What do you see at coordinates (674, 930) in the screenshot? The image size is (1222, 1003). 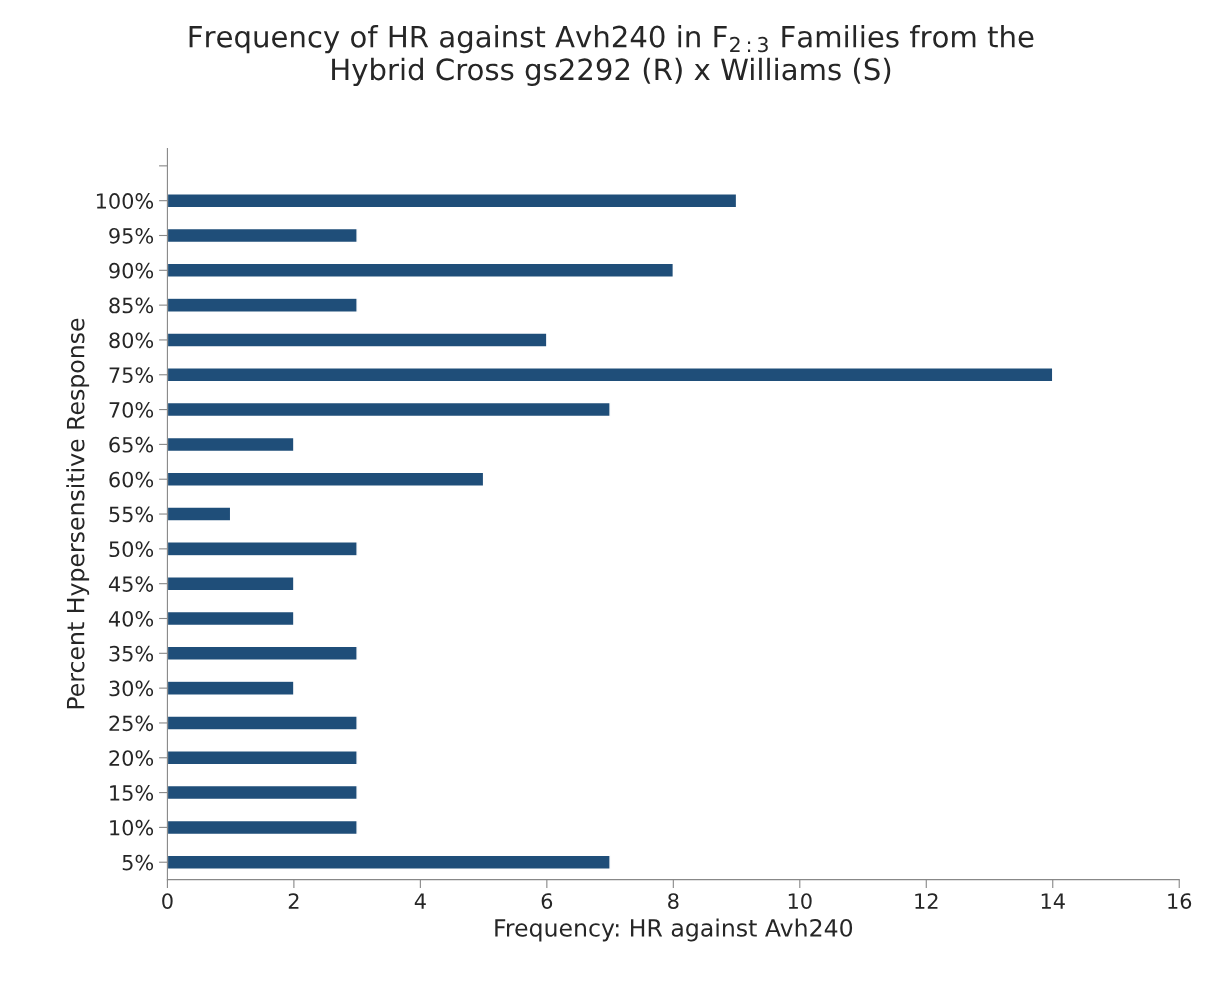 I see `x-axis-title: Frequency: HR against Avh240` at bounding box center [674, 930].